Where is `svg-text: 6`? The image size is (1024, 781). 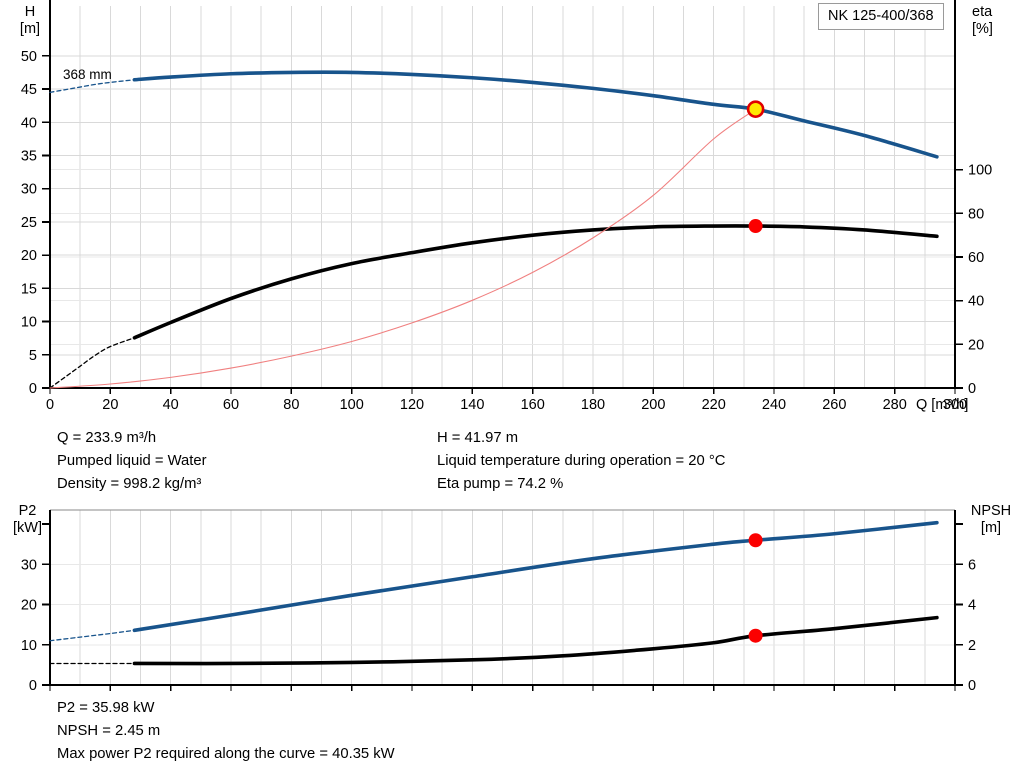
svg-text: 6 is located at coordinates (972, 565).